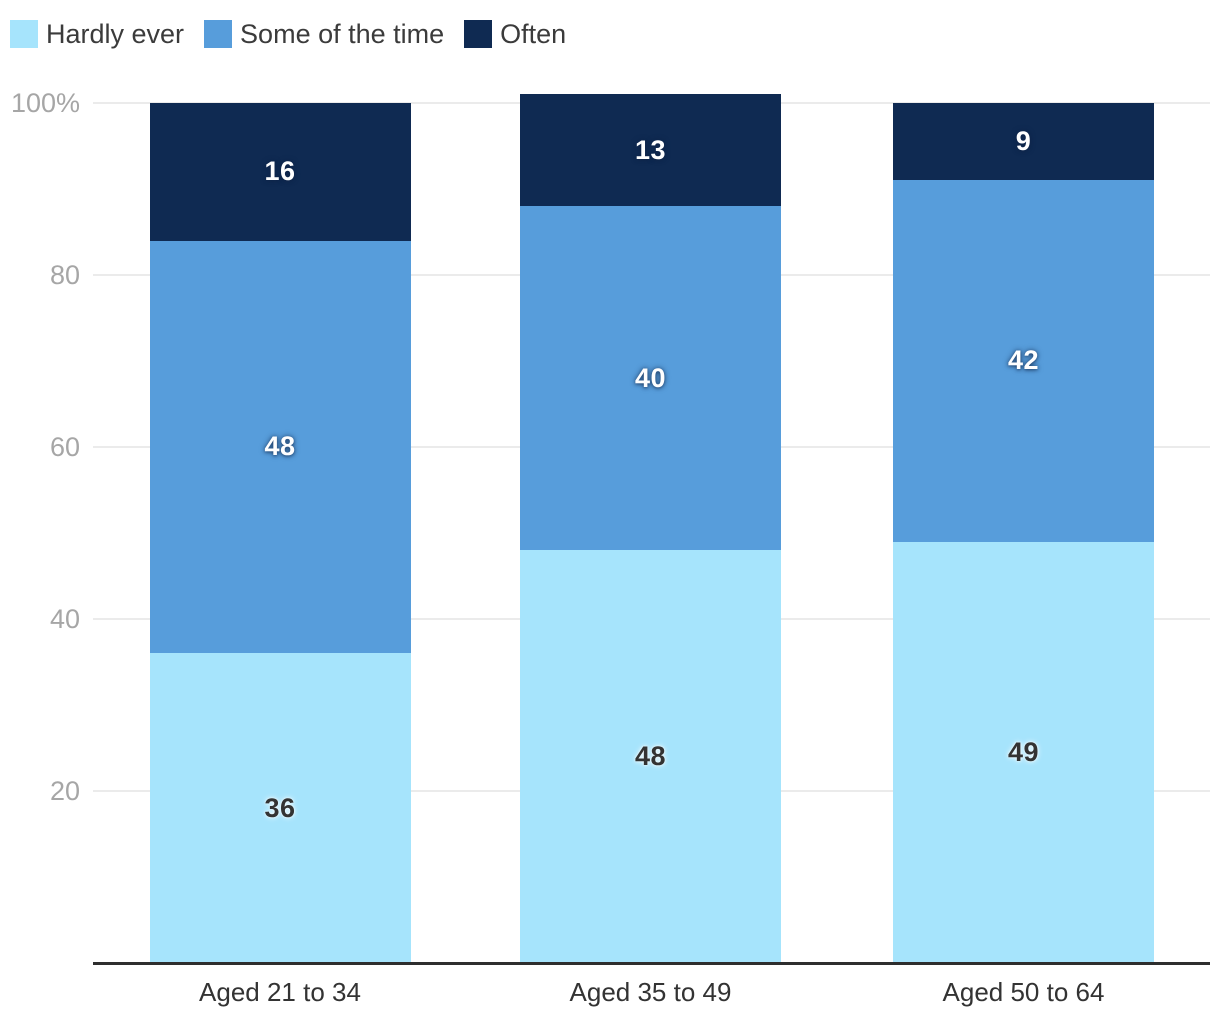 Image resolution: width=1220 pixels, height=1020 pixels. I want to click on value-label: 9, so click(1023, 141).